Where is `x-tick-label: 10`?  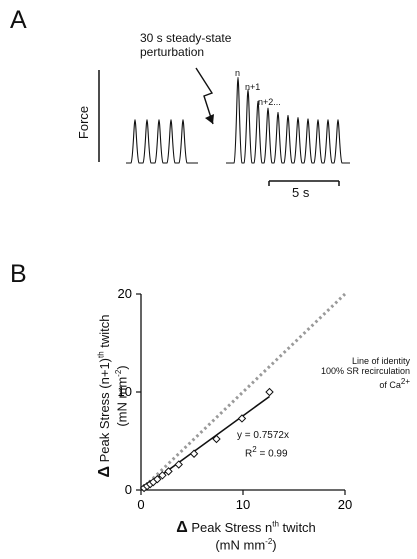 x-tick-label: 10 is located at coordinates (243, 504).